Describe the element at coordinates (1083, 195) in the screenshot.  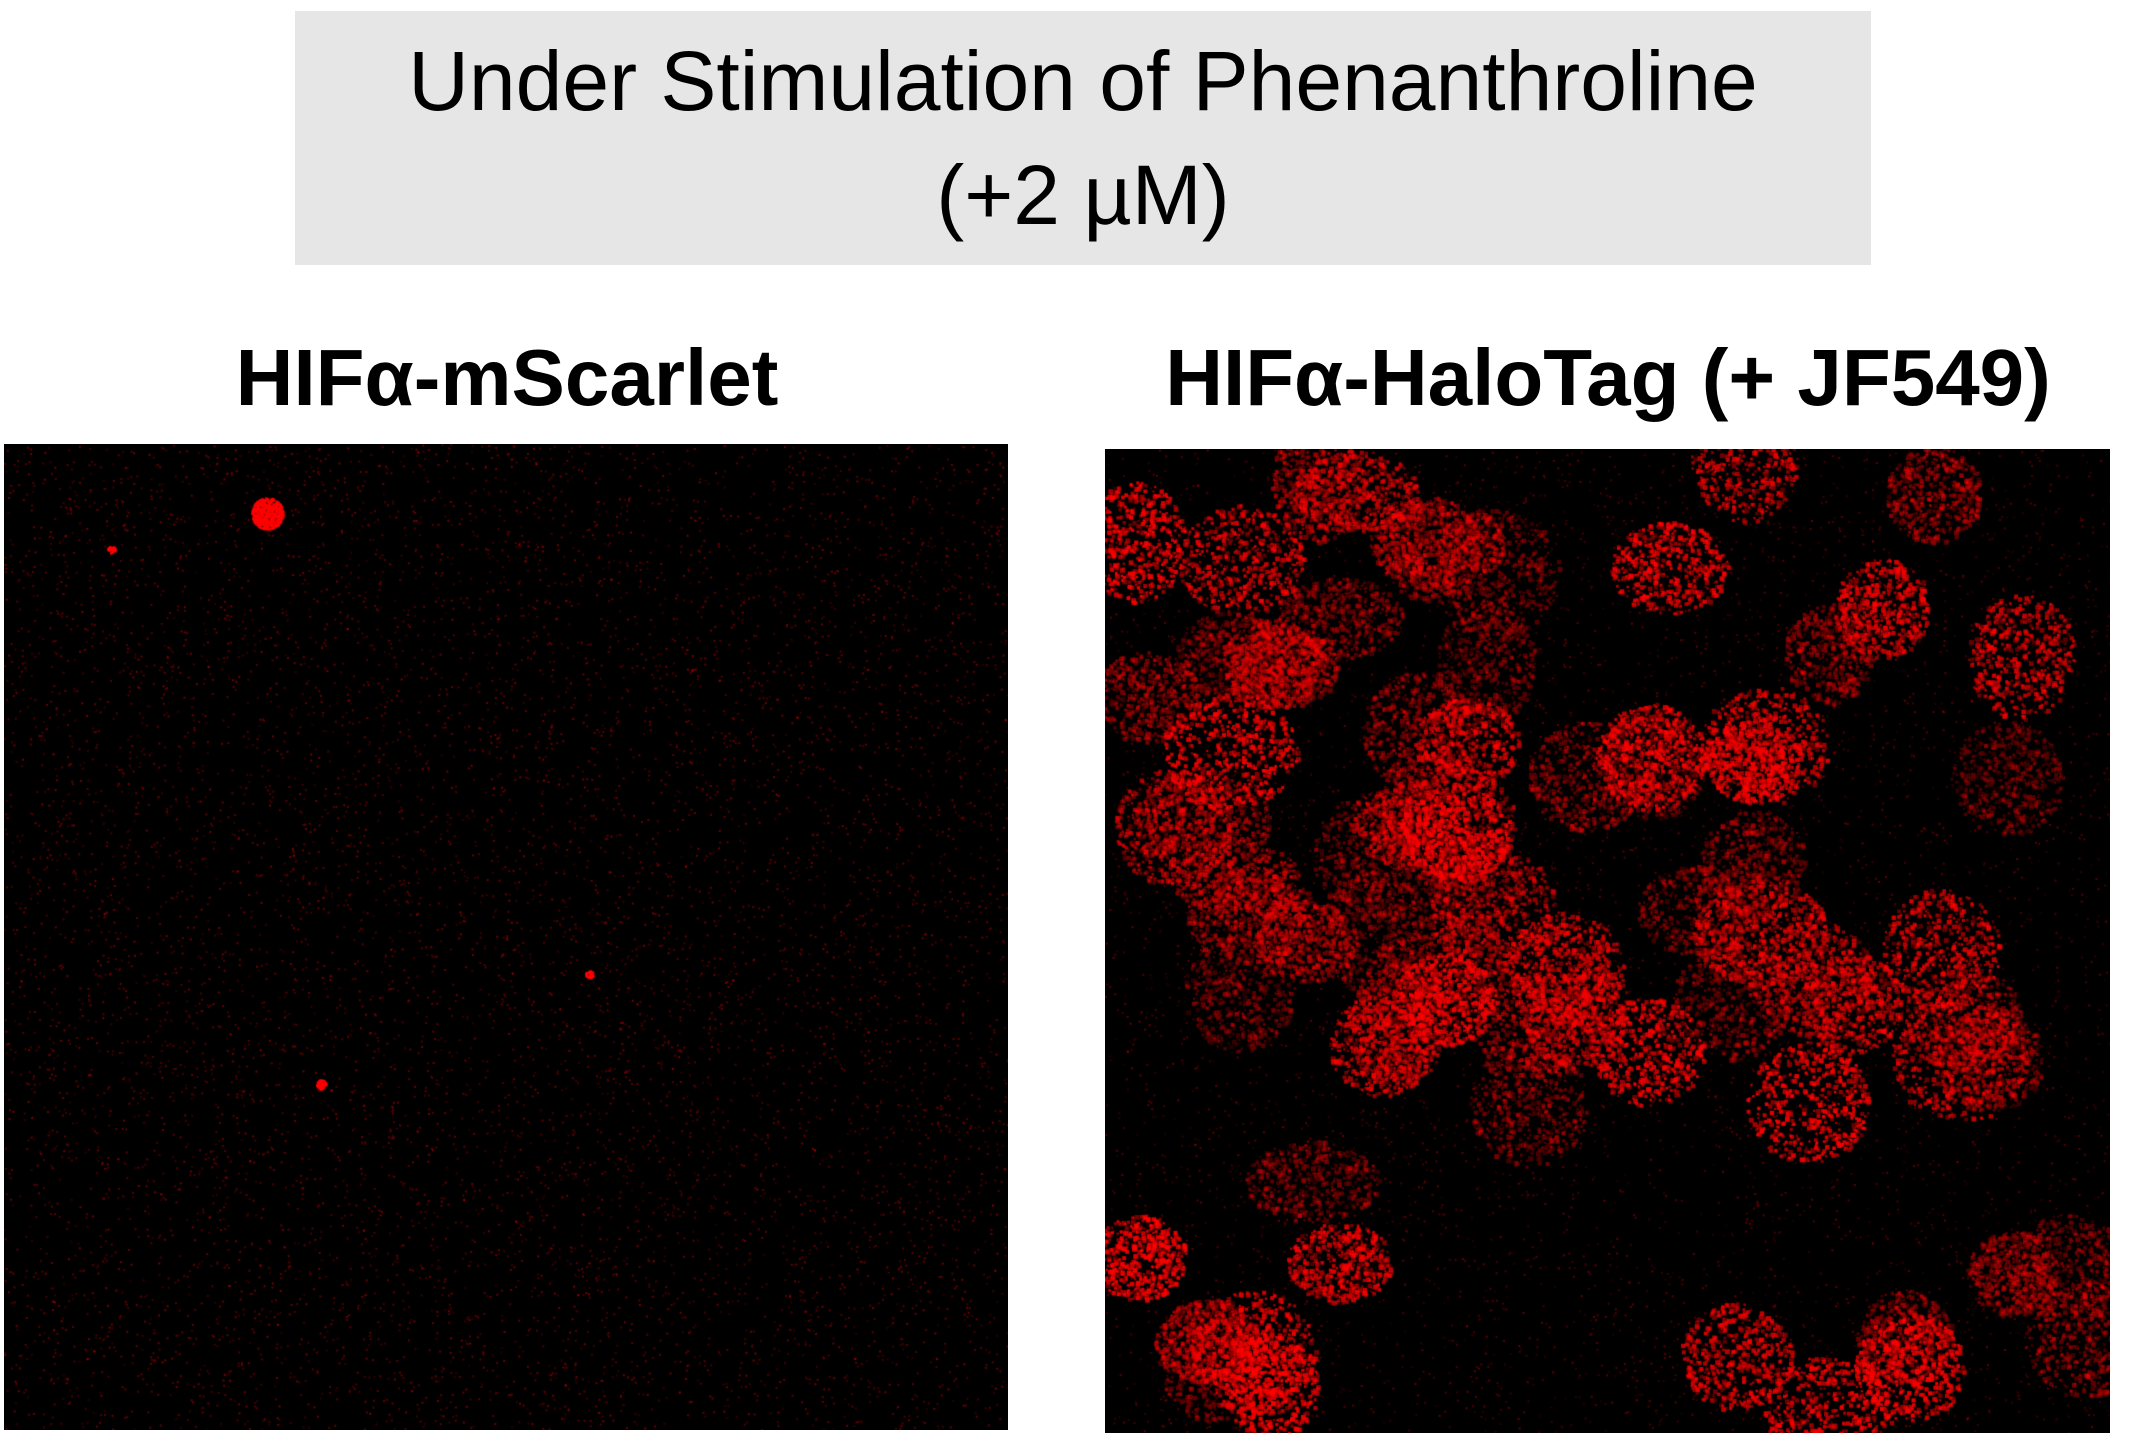
I see `figure-title-line2: (+2 µM)` at that location.